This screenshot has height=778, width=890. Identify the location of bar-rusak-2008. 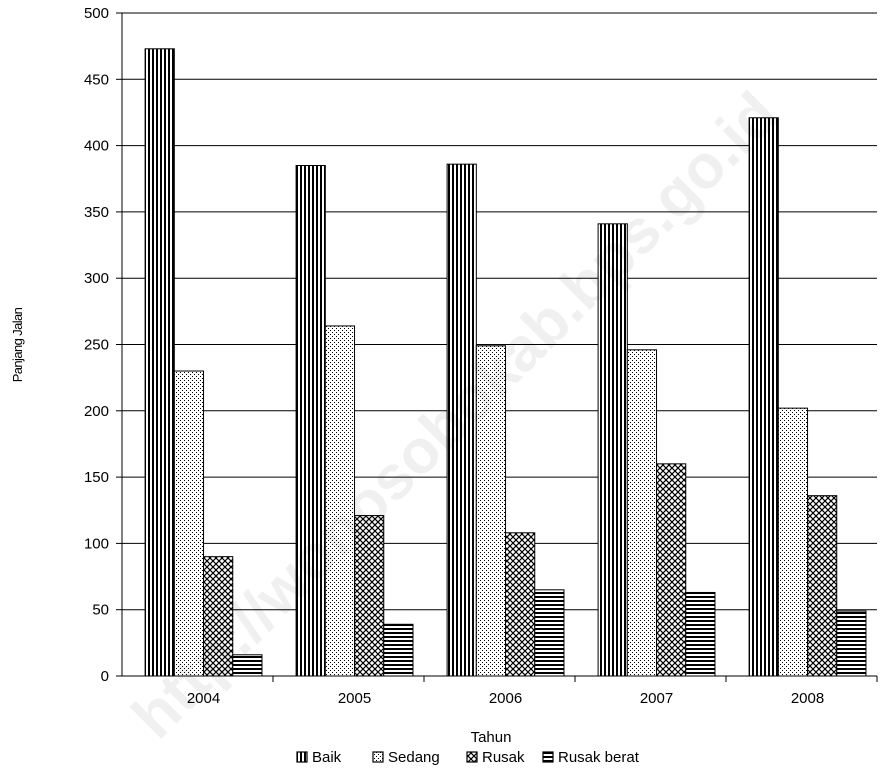
(822, 586).